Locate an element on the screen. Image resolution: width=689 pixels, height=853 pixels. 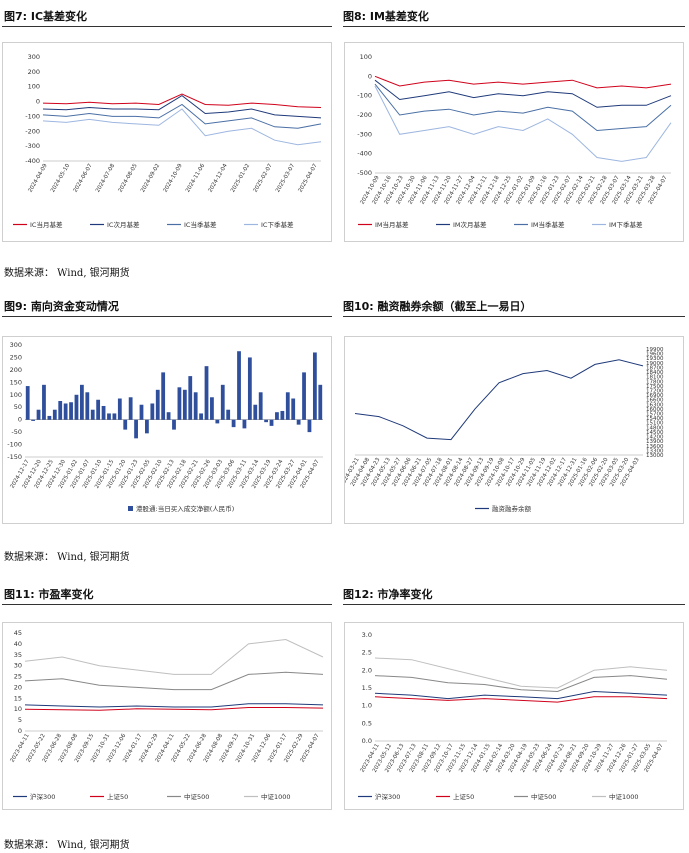
y-tick-label: 2.0 is located at coordinates (367, 670).